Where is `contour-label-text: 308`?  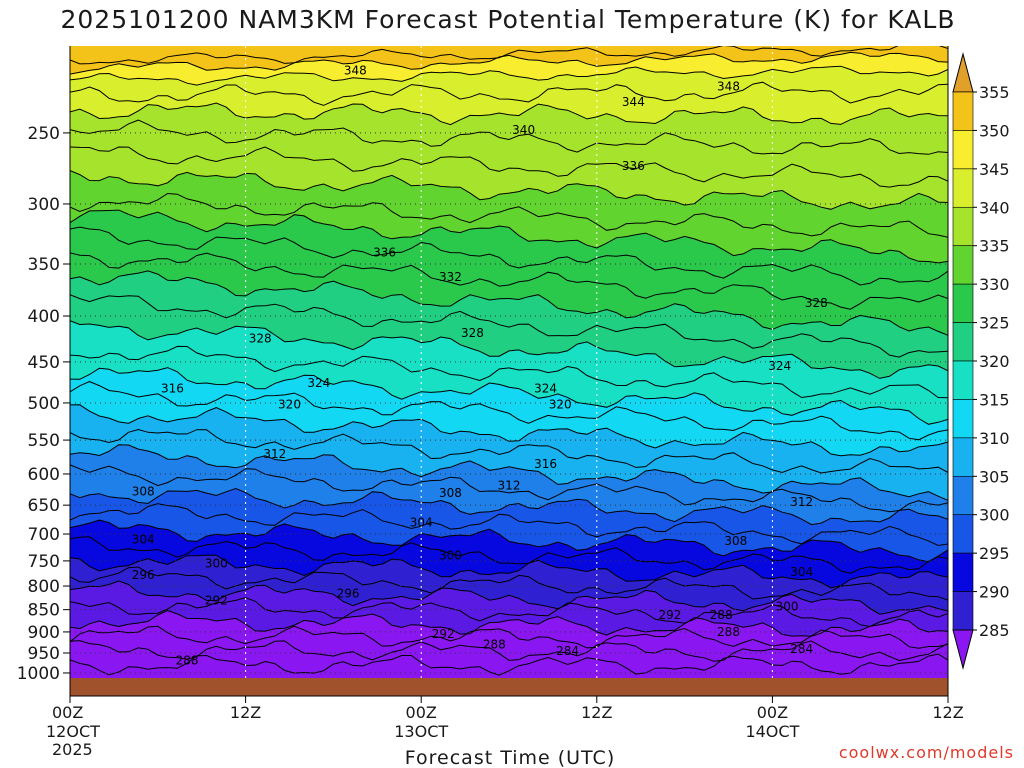 contour-label-text: 308 is located at coordinates (735, 541).